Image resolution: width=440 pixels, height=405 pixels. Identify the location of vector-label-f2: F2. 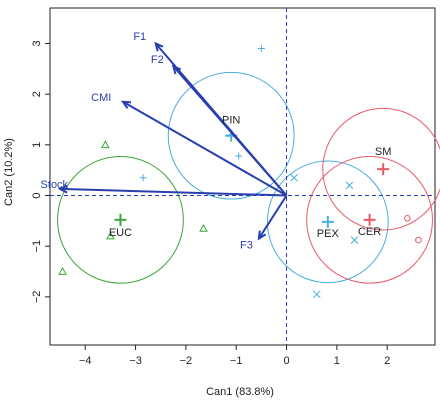
(157, 60).